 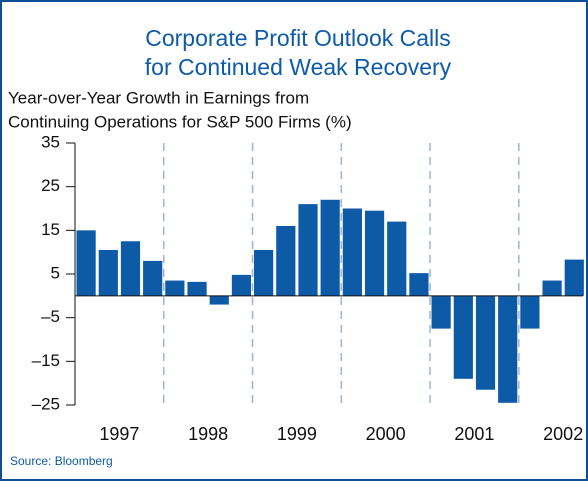 What do you see at coordinates (61, 461) in the screenshot?
I see `source: Source: Bloomberg` at bounding box center [61, 461].